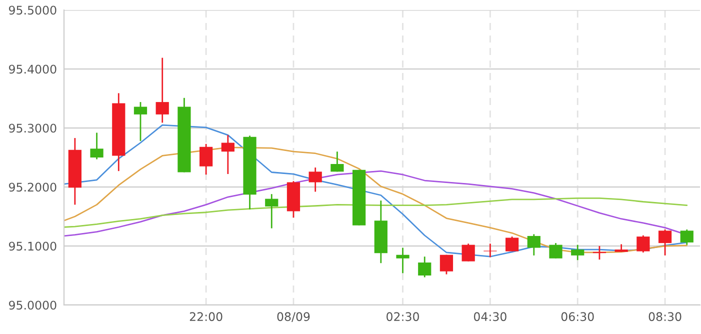  What do you see at coordinates (402, 317) in the screenshot?
I see `x-tick-label: 02:30` at bounding box center [402, 317].